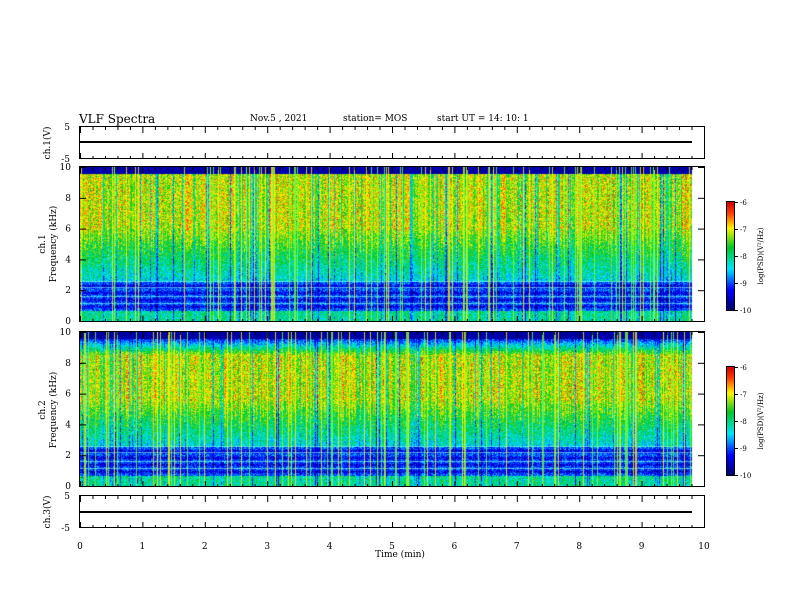 The width and height of the screenshot is (792, 612). Describe the element at coordinates (704, 547) in the screenshot. I see `x-tick-label: 10` at that location.